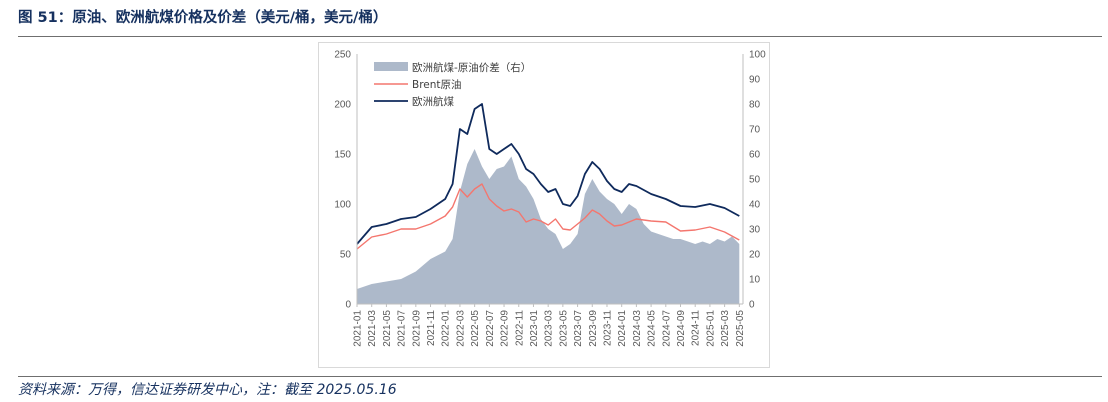  Describe the element at coordinates (342, 55) in the screenshot. I see `y-left-tick-label: 250` at that location.